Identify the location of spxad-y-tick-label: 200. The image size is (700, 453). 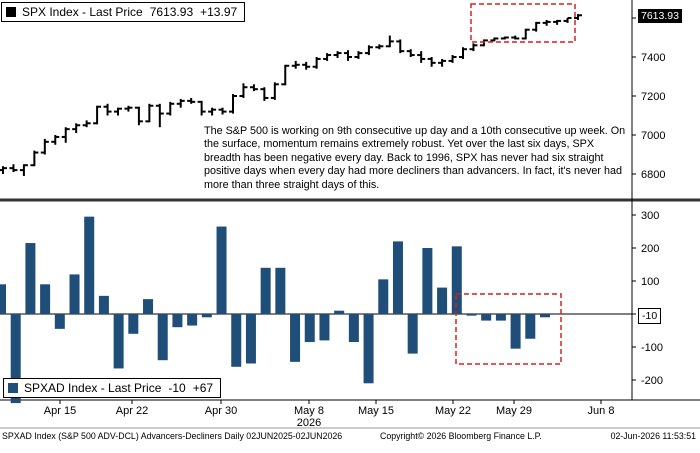
(650, 249).